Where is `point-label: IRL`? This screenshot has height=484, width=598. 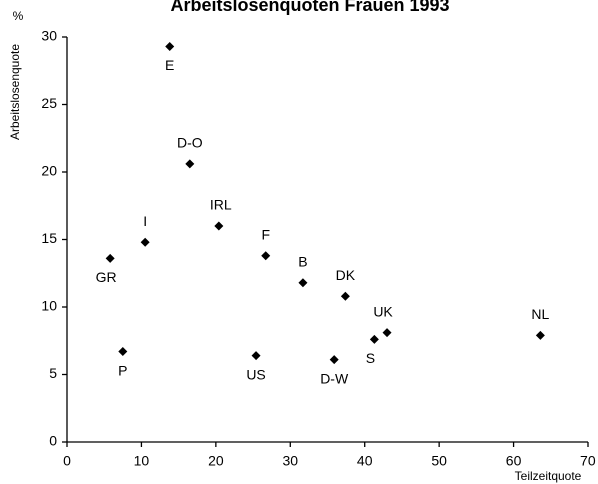 point-label: IRL is located at coordinates (221, 205).